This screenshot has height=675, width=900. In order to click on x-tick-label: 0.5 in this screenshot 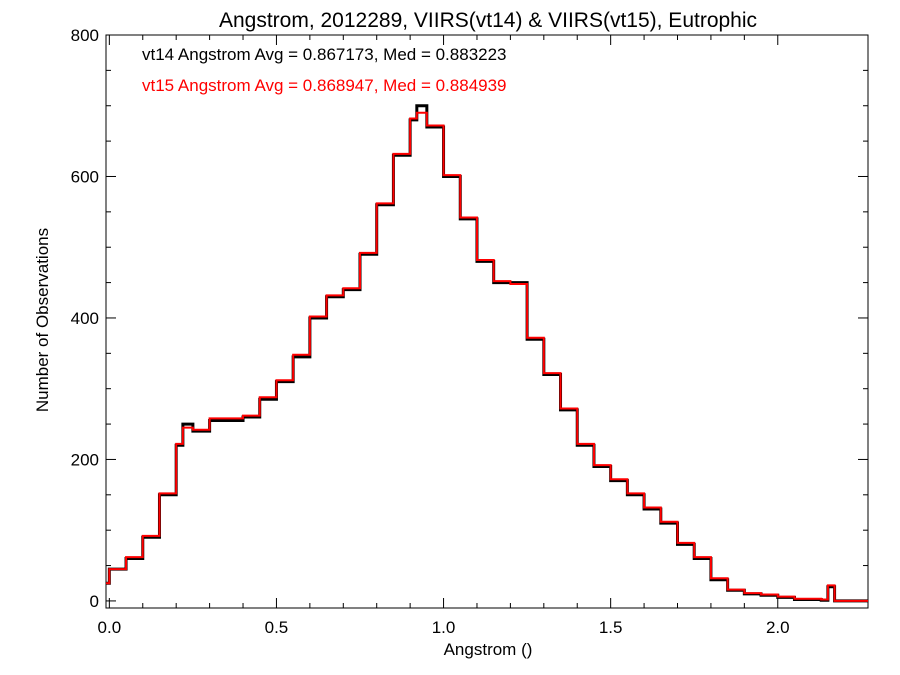, I will do `click(277, 627)`.